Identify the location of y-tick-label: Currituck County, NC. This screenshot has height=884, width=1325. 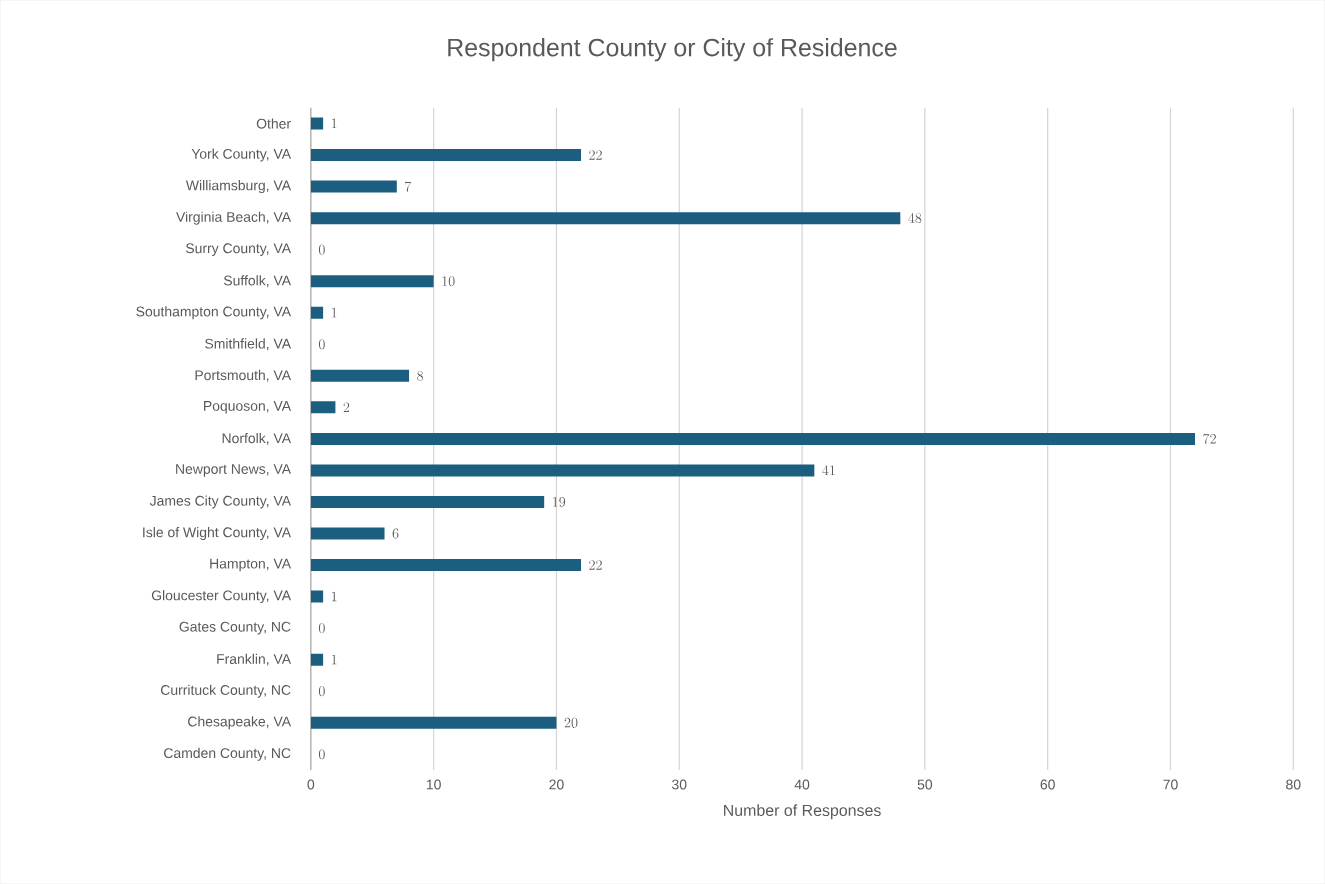
(225, 691).